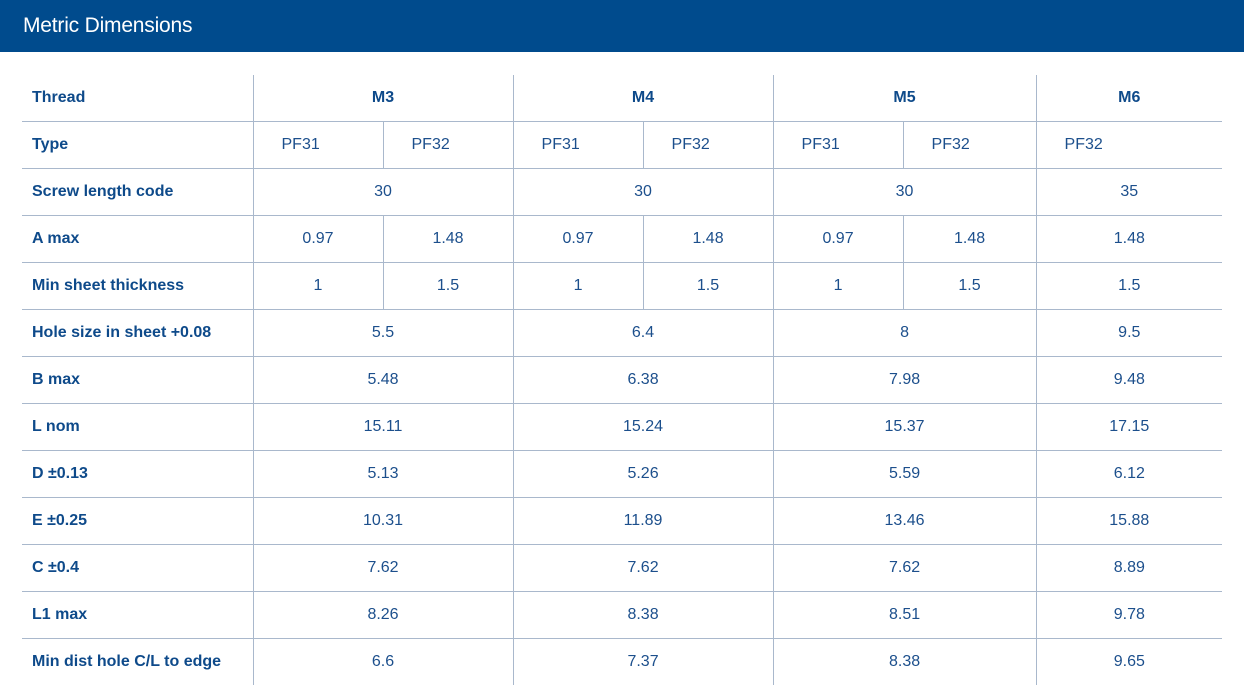 This screenshot has height=692, width=1244. I want to click on thread-header: M4, so click(643, 98).